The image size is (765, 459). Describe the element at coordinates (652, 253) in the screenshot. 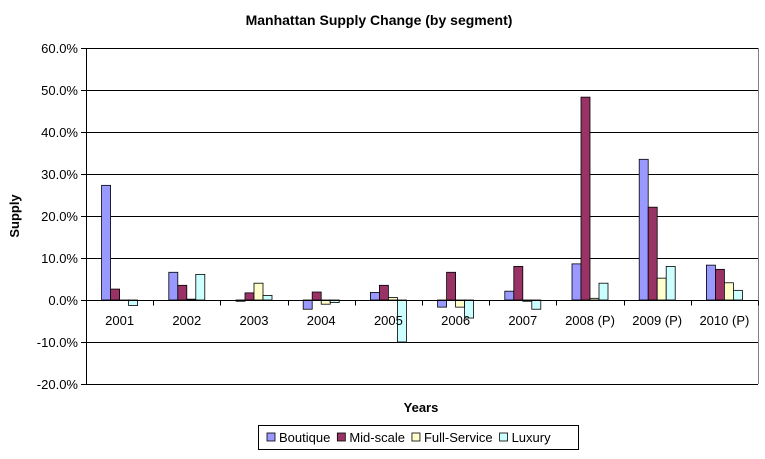

I see `bar-mid-scale-2009-p-` at that location.